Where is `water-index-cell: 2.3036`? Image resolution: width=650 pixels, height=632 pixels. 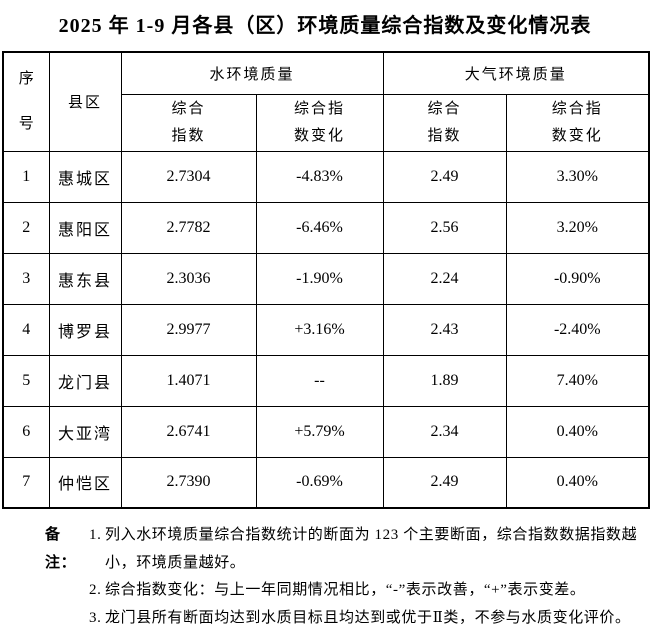
water-index-cell: 2.3036 is located at coordinates (188, 278).